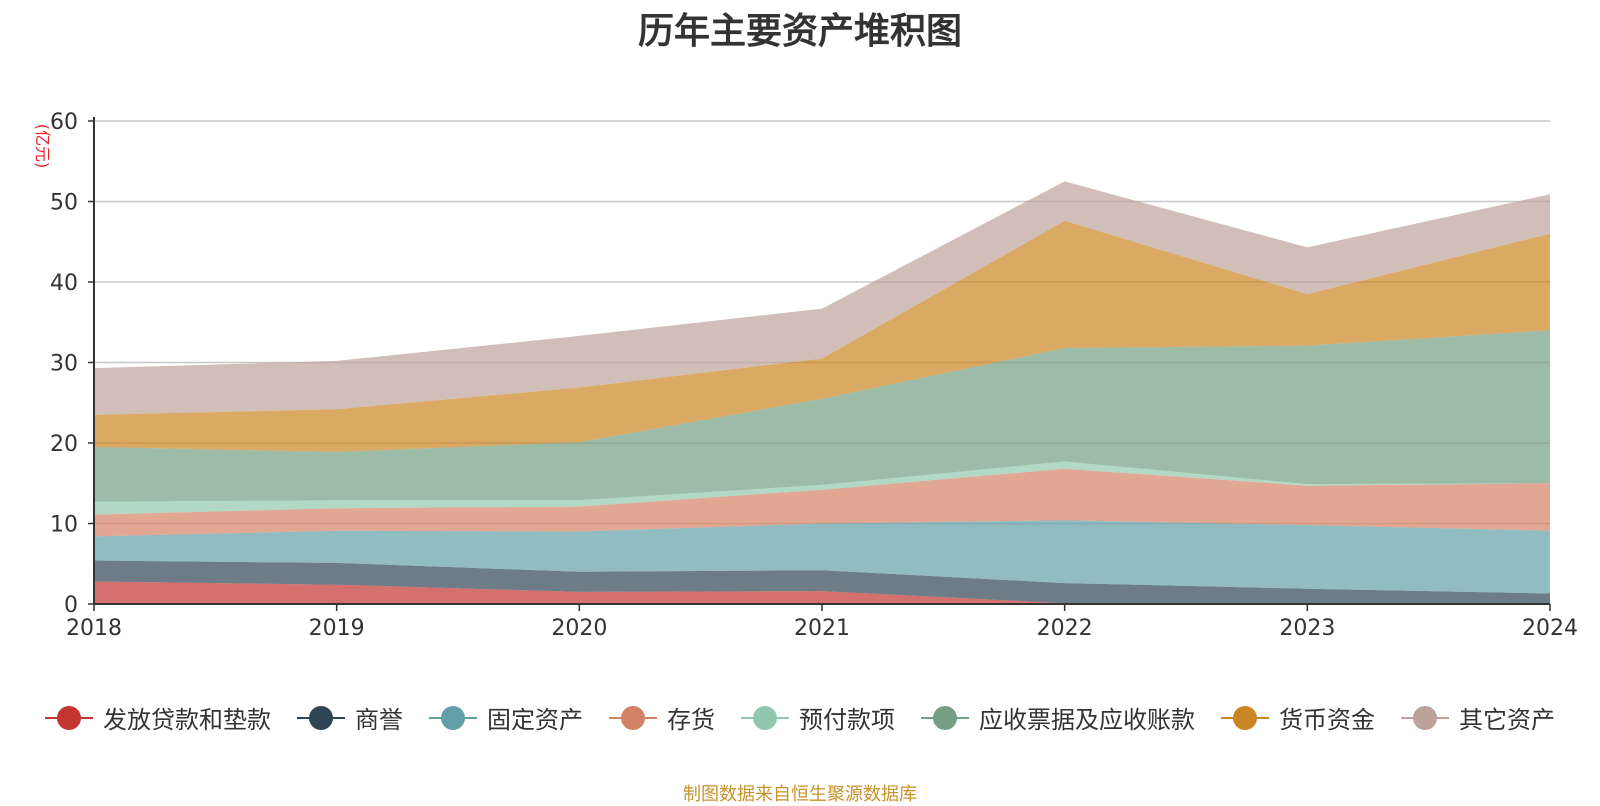  Describe the element at coordinates (187, 720) in the screenshot. I see `legend-label: 发放贷款和垫款` at that location.